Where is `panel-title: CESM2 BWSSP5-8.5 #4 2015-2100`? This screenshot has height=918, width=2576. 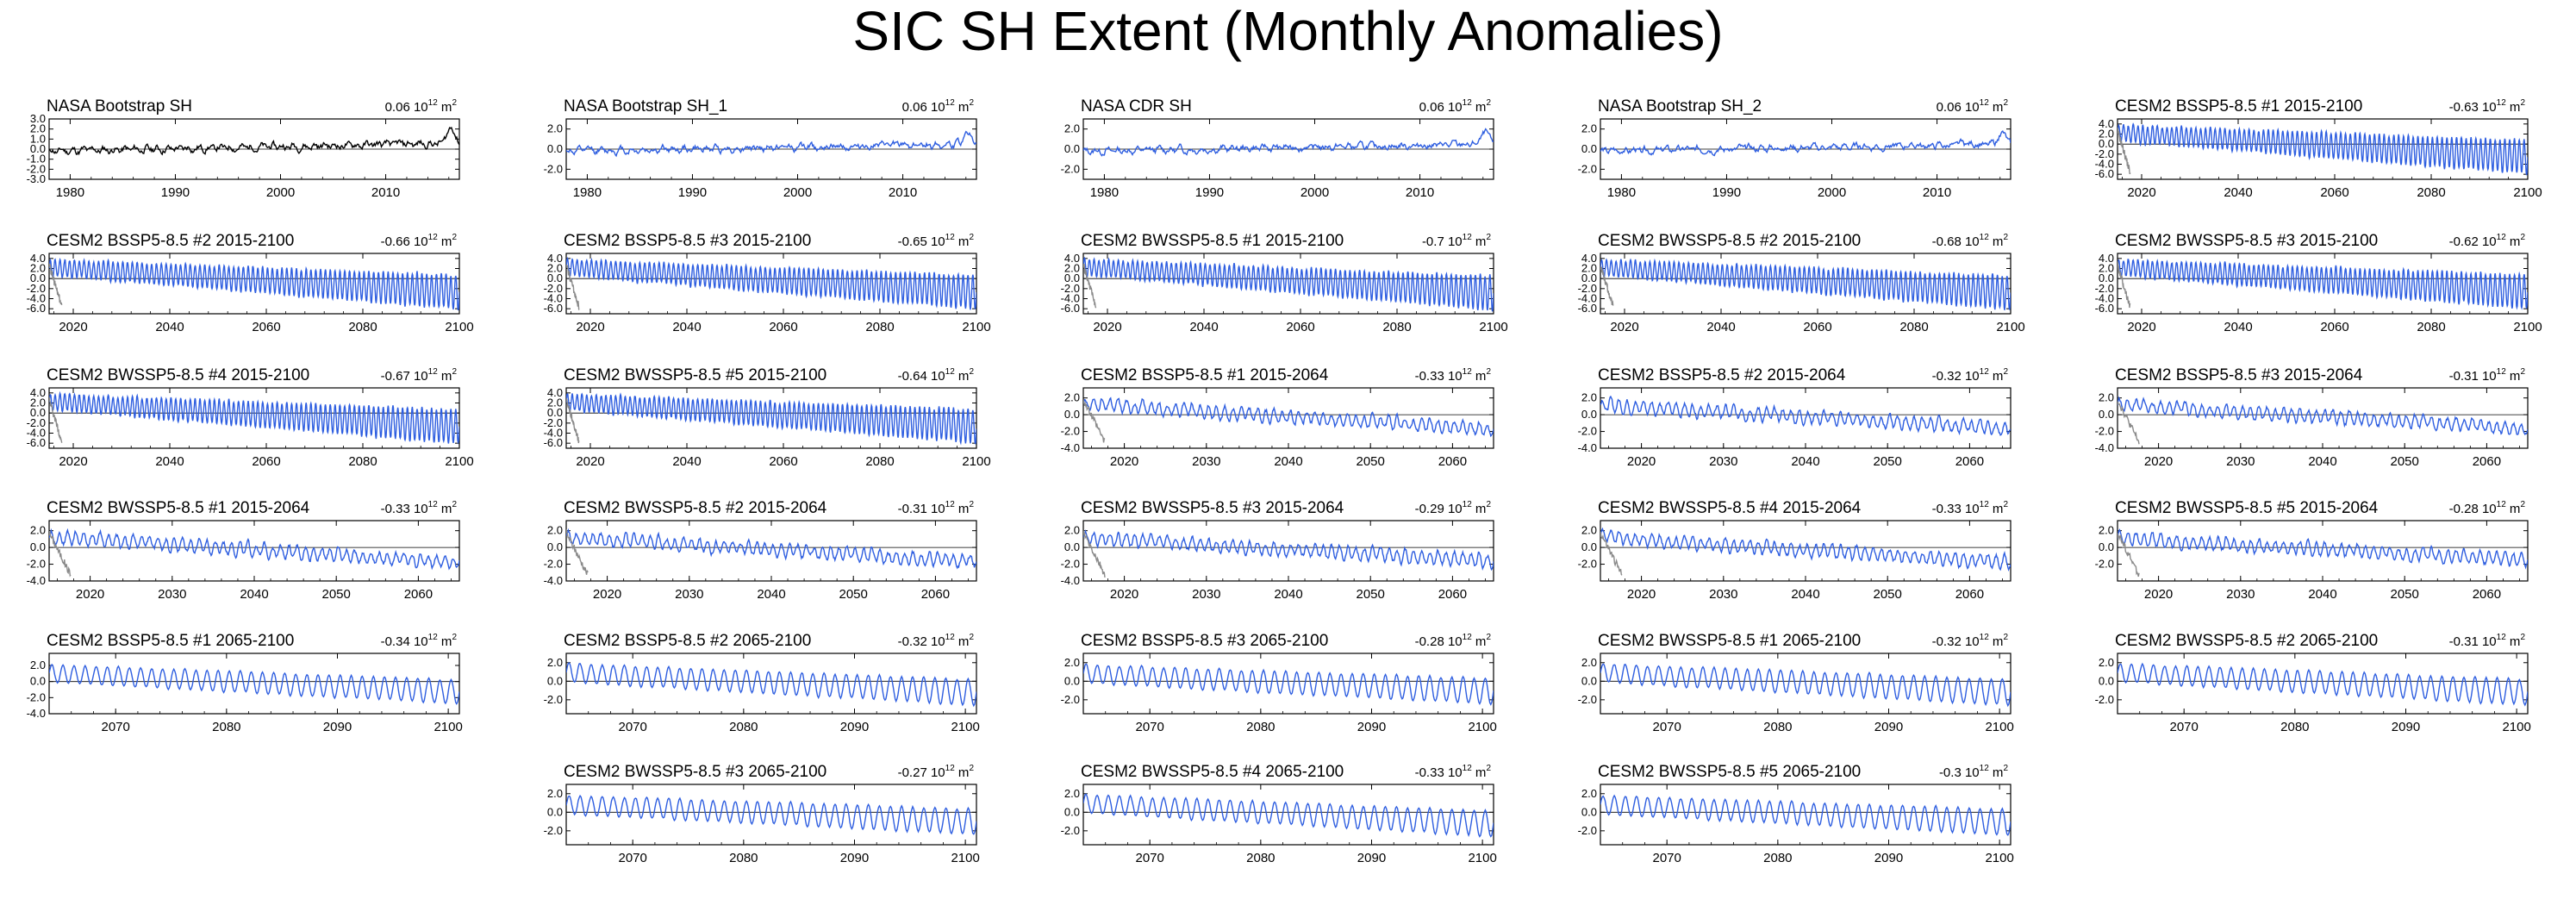 panel-title: CESM2 BWSSP5-8.5 #4 2015-2100 is located at coordinates (178, 375).